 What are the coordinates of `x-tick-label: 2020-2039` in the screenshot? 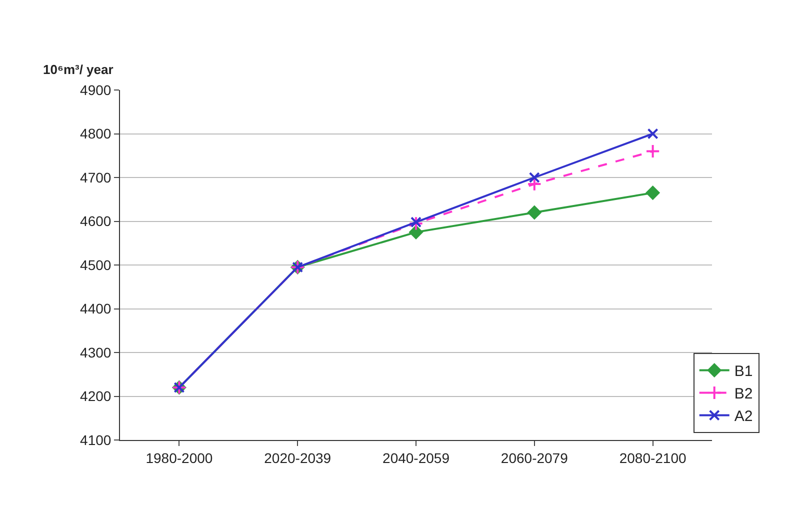 It's located at (298, 458).